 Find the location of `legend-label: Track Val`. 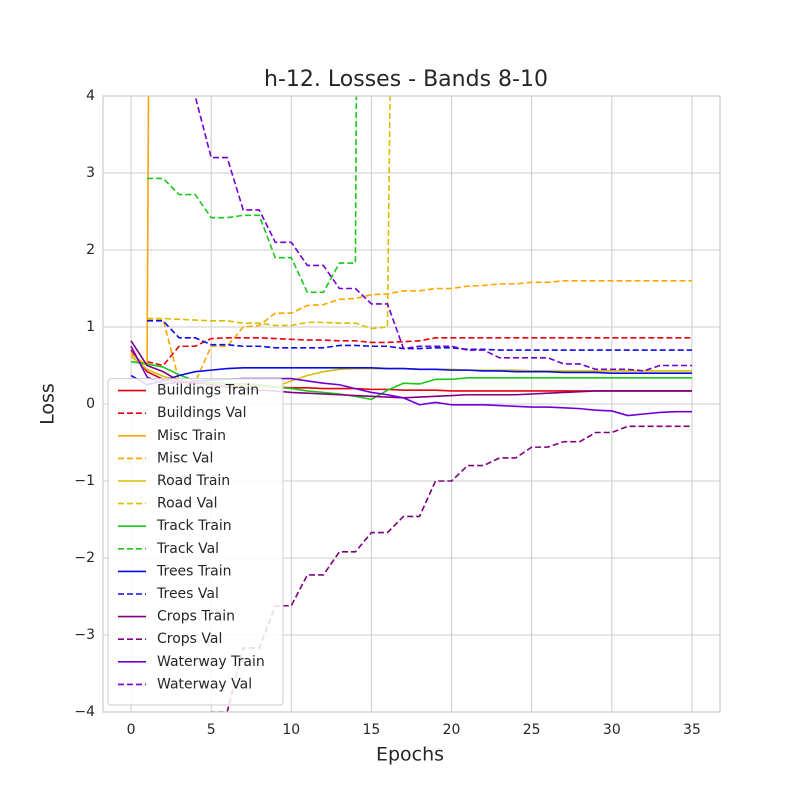

legend-label: Track Val is located at coordinates (187, 549).